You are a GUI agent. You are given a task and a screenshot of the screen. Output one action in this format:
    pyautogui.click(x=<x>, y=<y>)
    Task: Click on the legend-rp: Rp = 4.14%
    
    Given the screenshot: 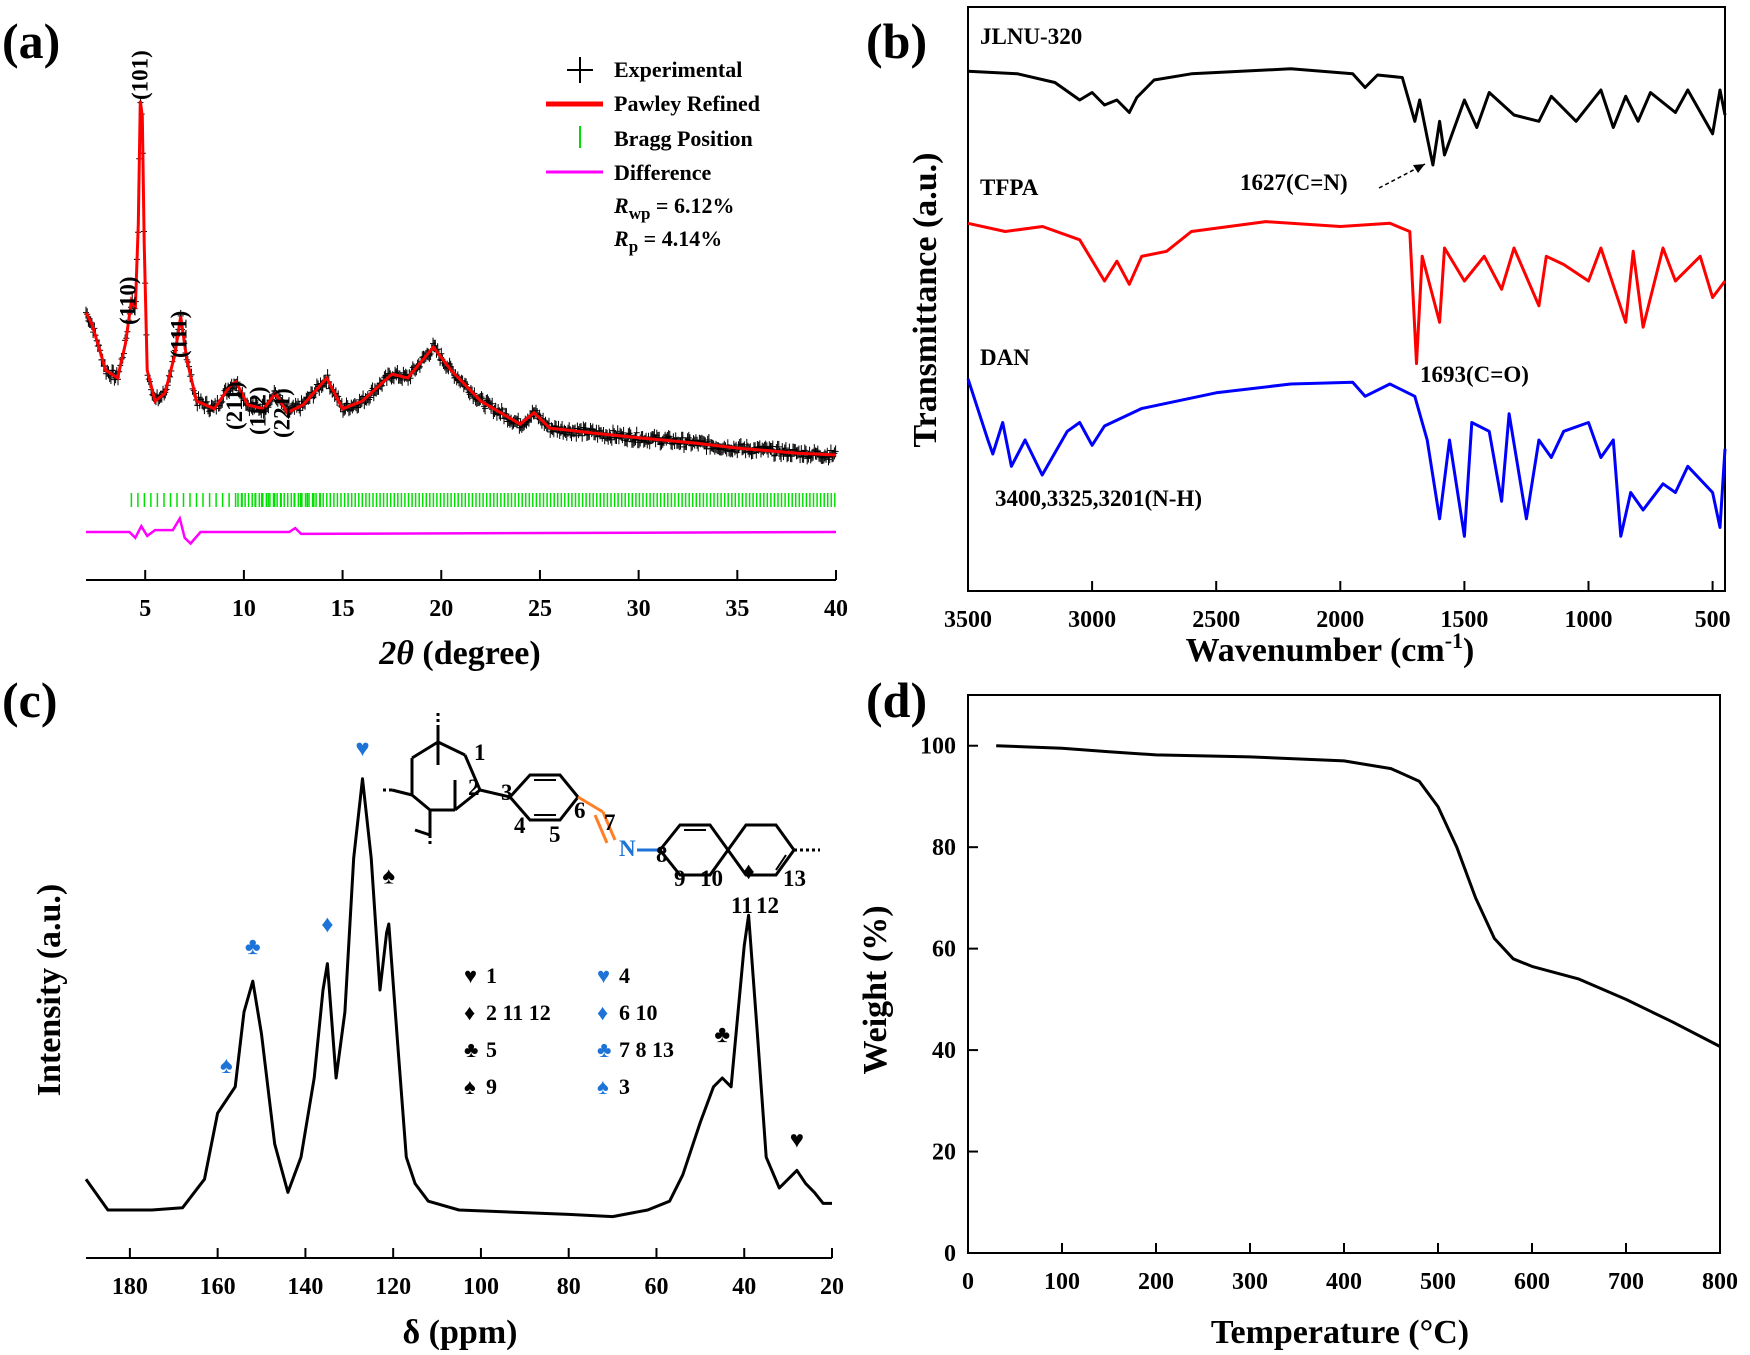 What is the action you would take?
    pyautogui.click(x=667, y=241)
    